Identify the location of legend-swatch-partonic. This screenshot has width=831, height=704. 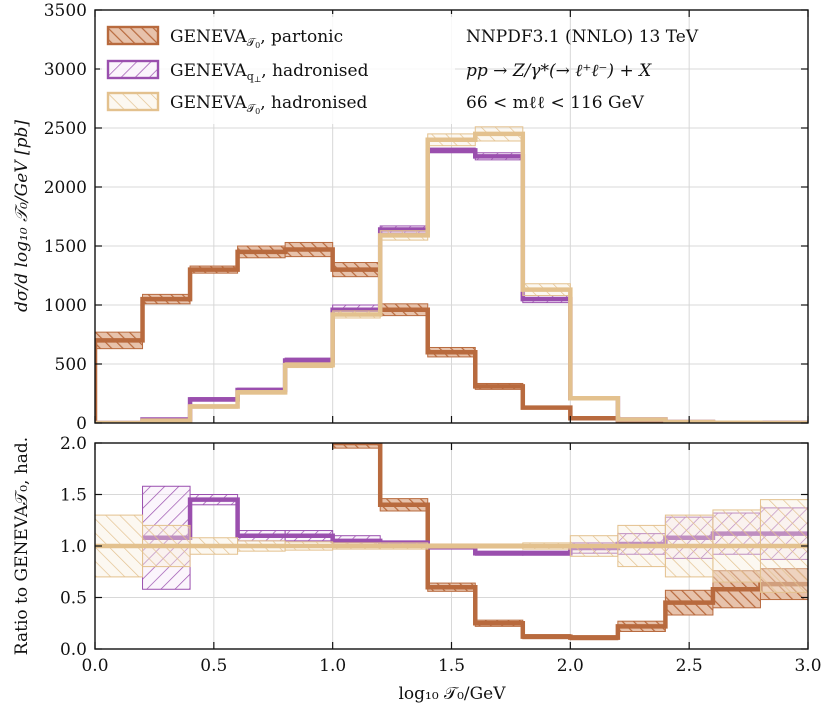
(133, 35).